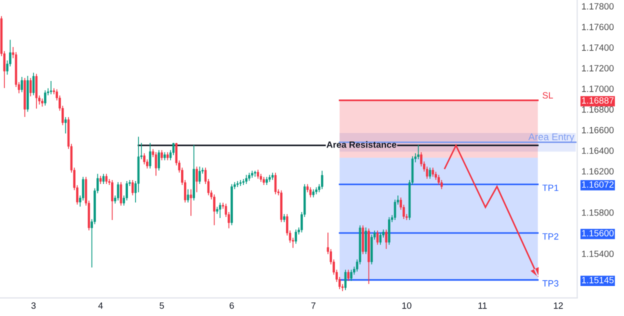 The image size is (624, 316). I want to click on y-tick-label: 1.16072, so click(598, 184).